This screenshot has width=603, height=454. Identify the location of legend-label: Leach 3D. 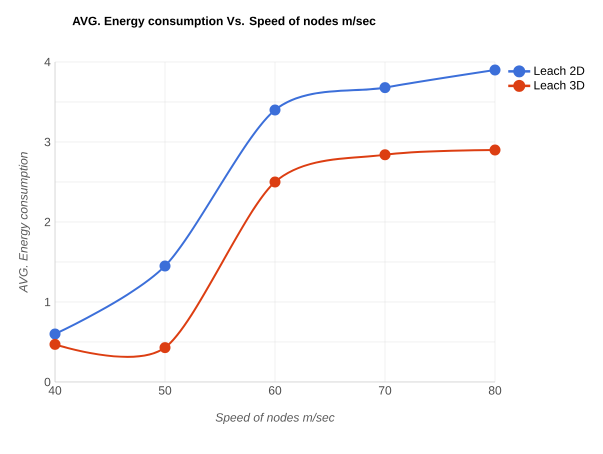
(559, 85).